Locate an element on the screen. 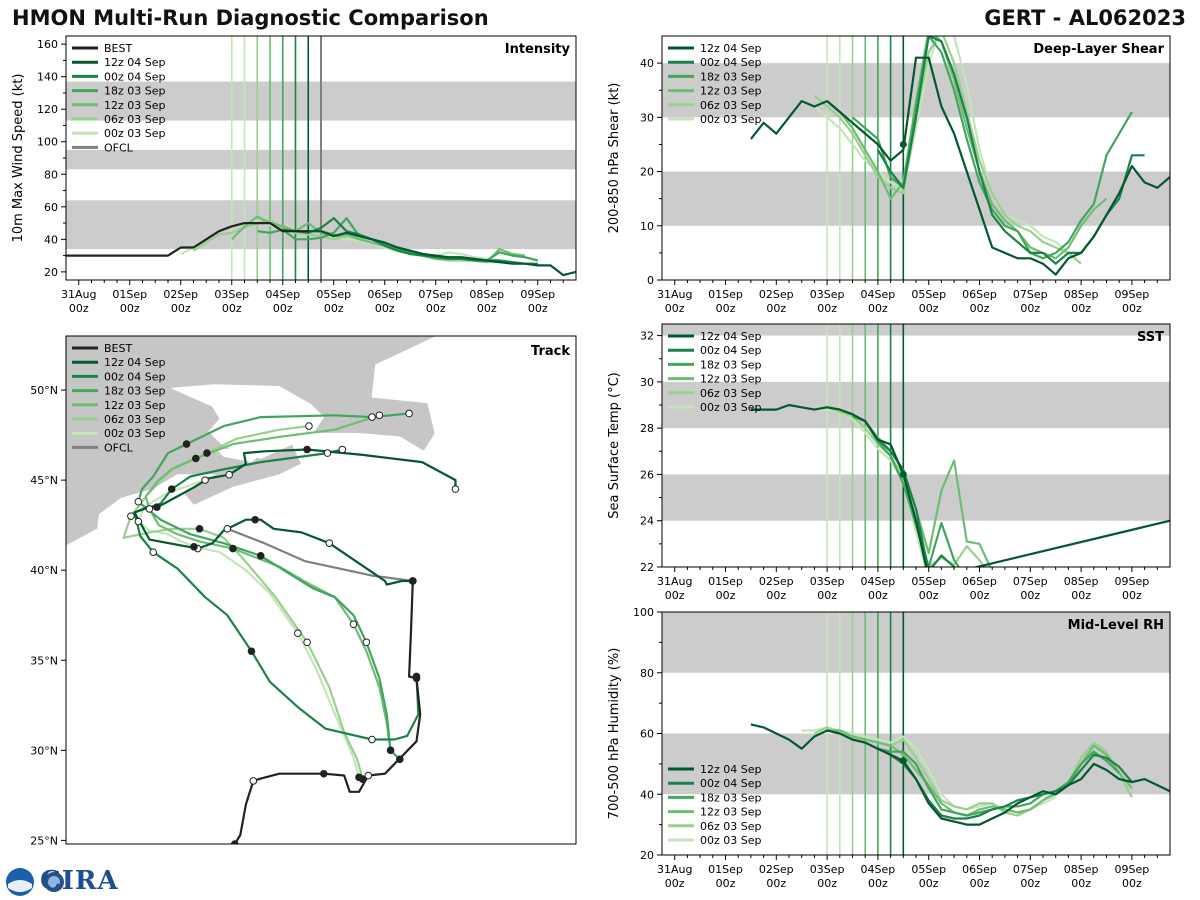  y-tick-label: 0 is located at coordinates (650, 280).